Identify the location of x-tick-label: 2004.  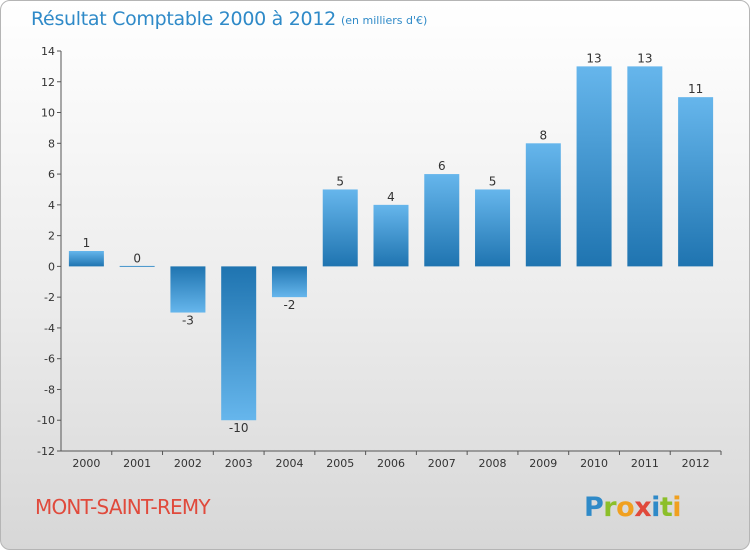
(289, 463).